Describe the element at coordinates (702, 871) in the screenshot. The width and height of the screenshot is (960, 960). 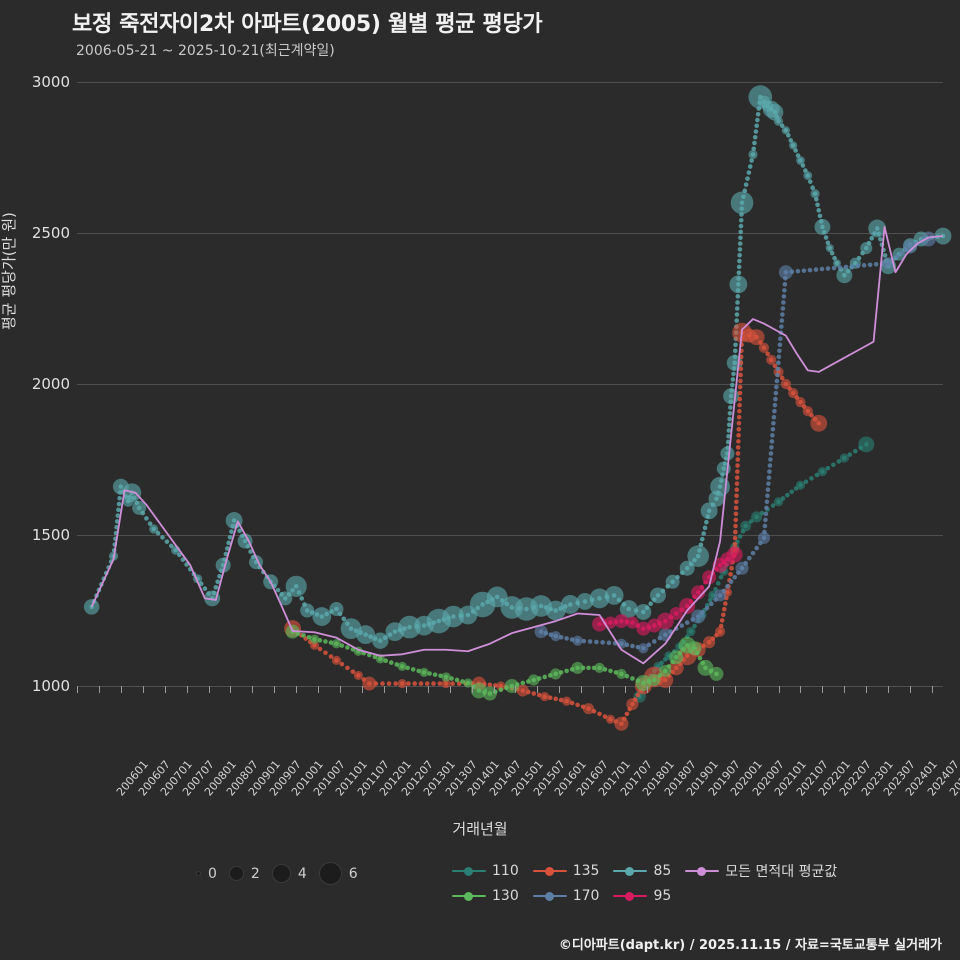
I see `legend-marker-icon` at that location.